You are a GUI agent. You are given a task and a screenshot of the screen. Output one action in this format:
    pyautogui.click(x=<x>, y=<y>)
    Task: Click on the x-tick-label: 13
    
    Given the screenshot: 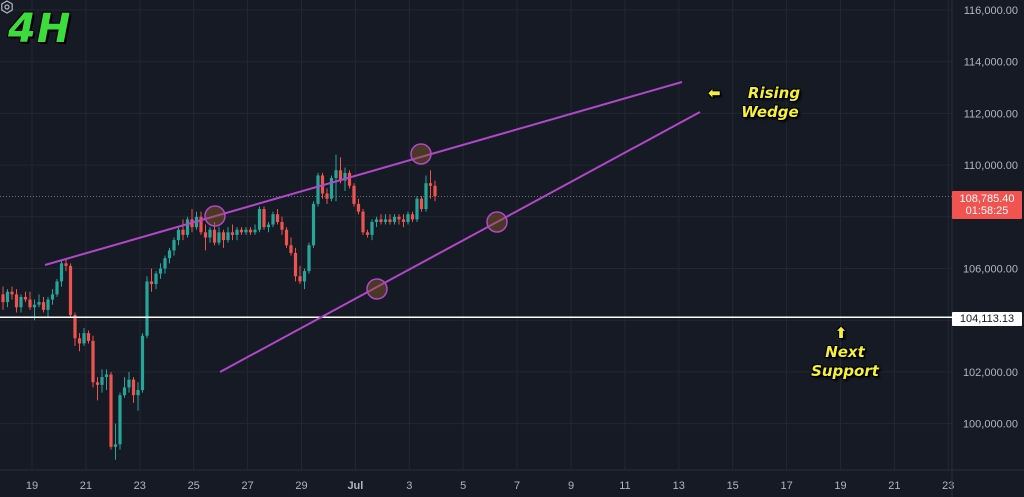 What is the action you would take?
    pyautogui.click(x=679, y=486)
    